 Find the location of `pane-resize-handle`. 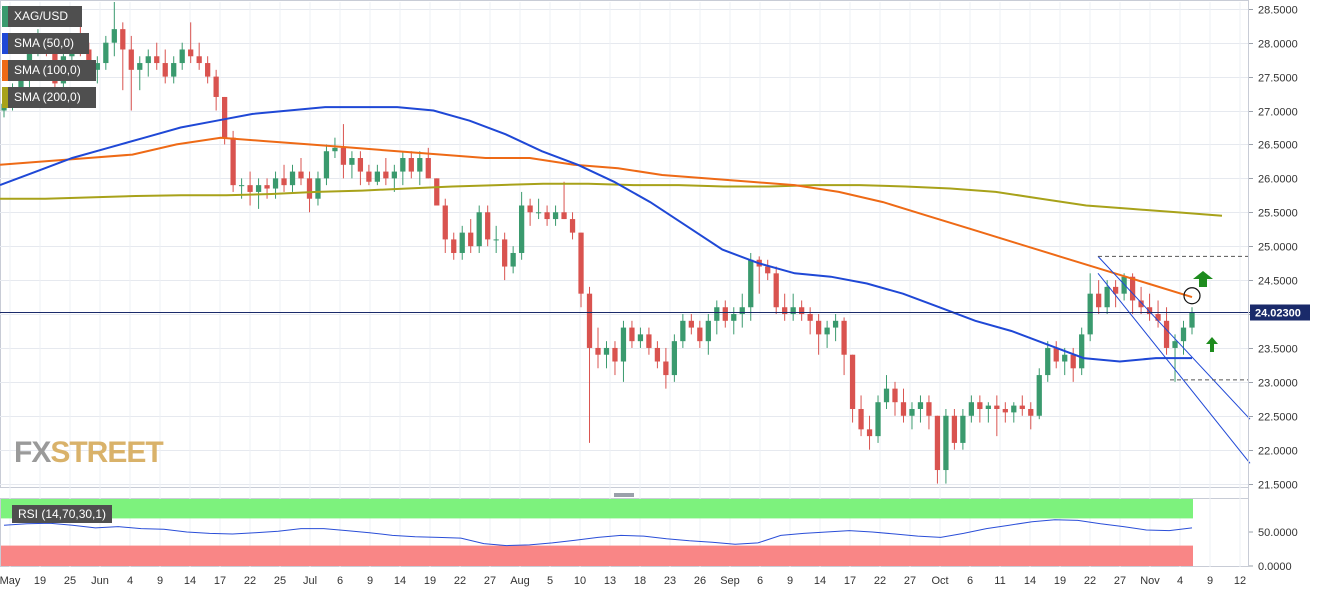

pane-resize-handle is located at coordinates (624, 495).